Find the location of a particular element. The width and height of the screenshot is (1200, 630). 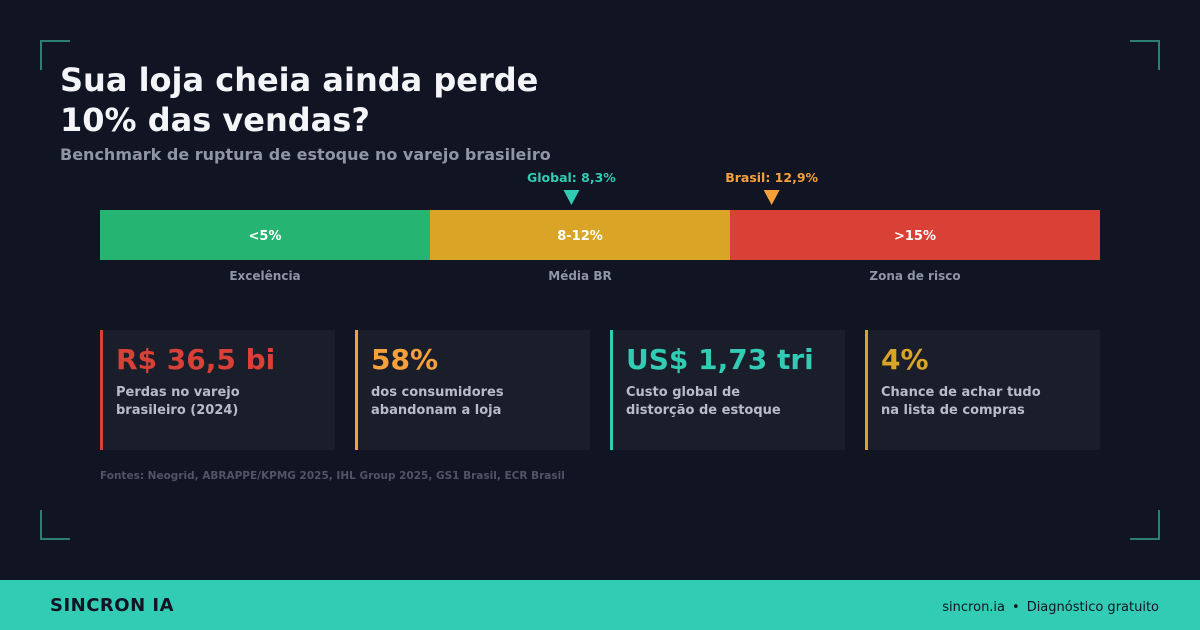

stat-value: 58% is located at coordinates (405, 359).